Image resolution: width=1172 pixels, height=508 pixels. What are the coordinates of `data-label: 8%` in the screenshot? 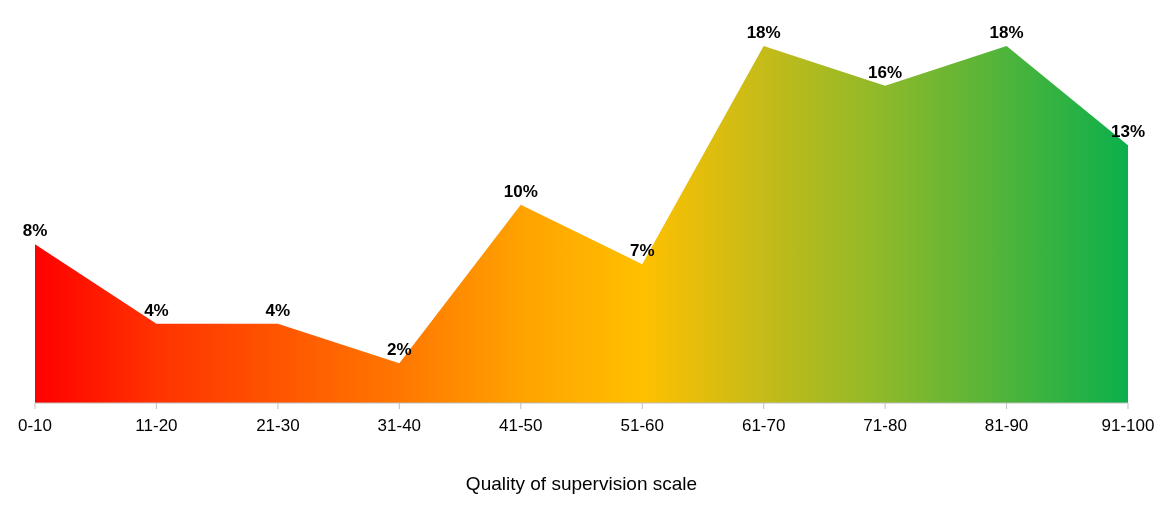 It's located at (35, 231).